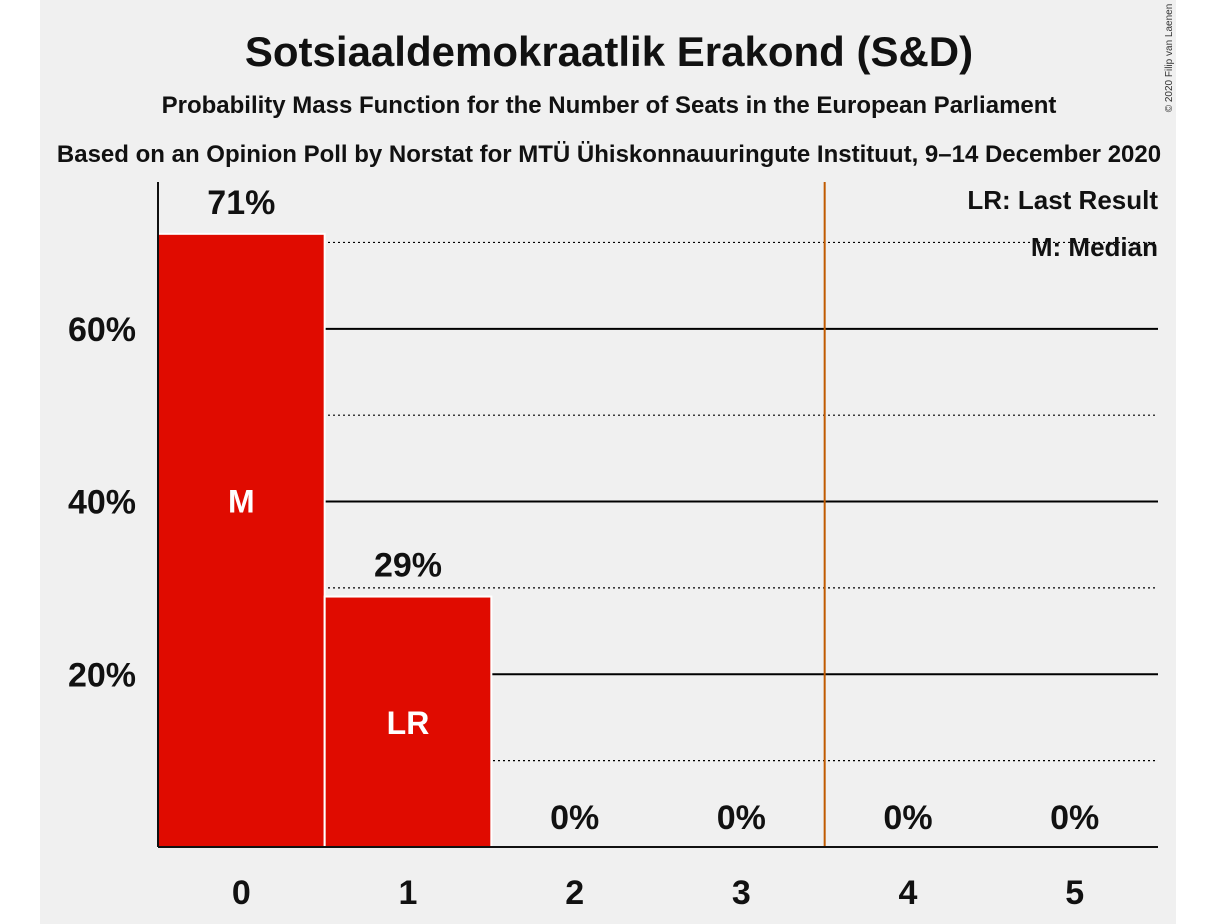 Image resolution: width=1218 pixels, height=924 pixels. I want to click on x-tick-label: 3, so click(741, 893).